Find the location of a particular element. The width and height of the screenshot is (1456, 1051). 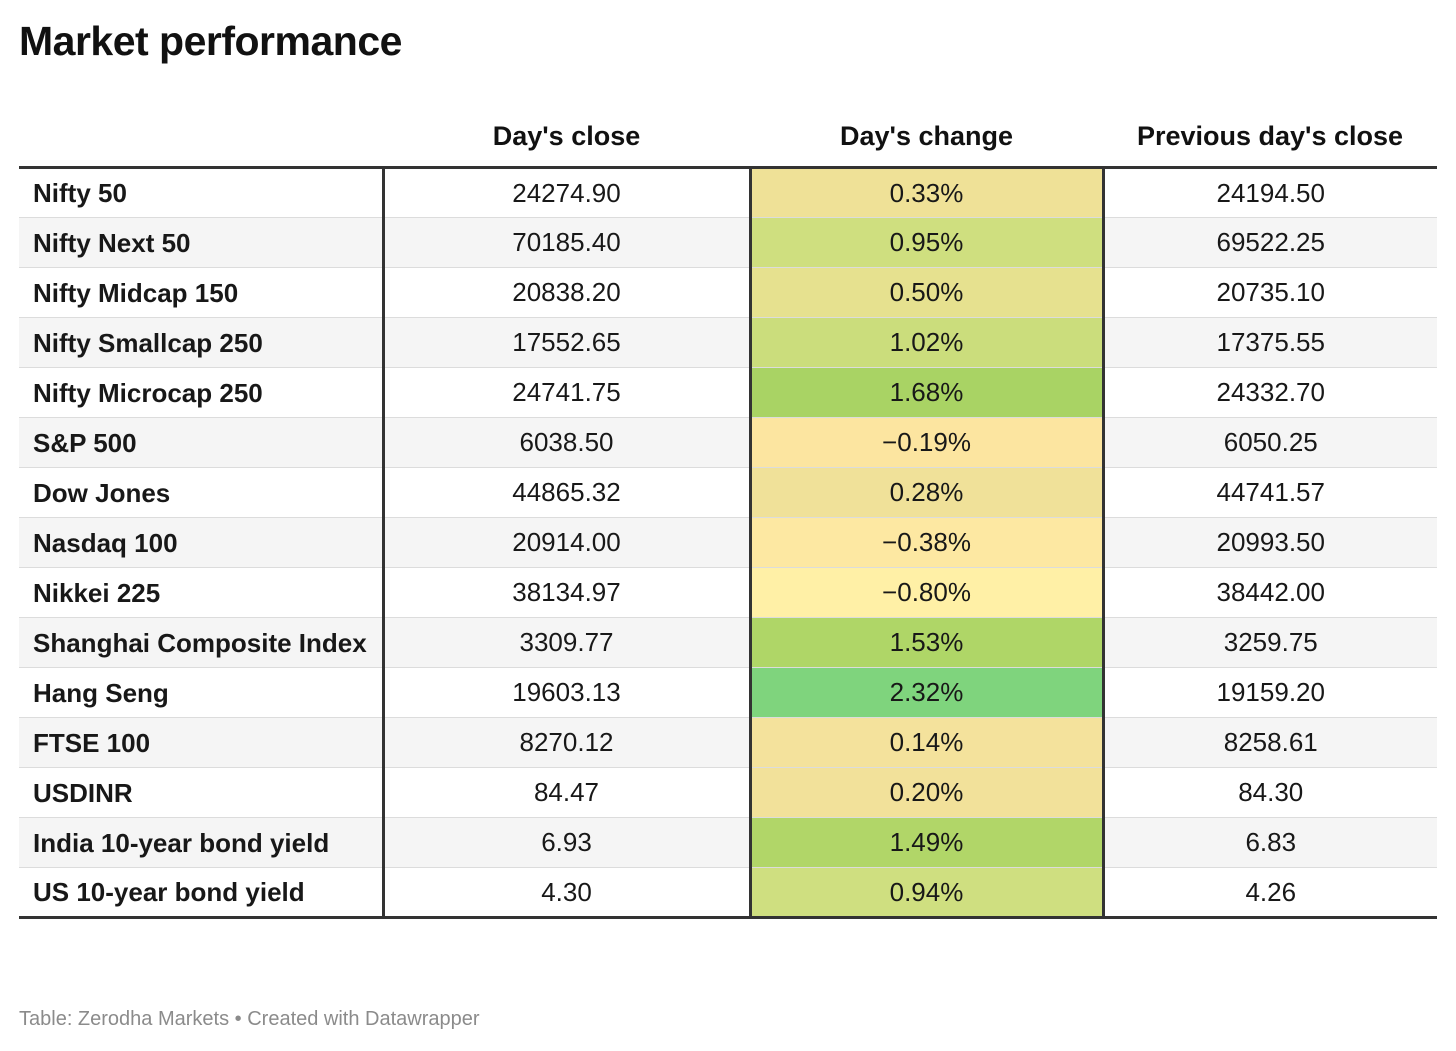

previous-close-cell: 17375.55 is located at coordinates (1270, 342).